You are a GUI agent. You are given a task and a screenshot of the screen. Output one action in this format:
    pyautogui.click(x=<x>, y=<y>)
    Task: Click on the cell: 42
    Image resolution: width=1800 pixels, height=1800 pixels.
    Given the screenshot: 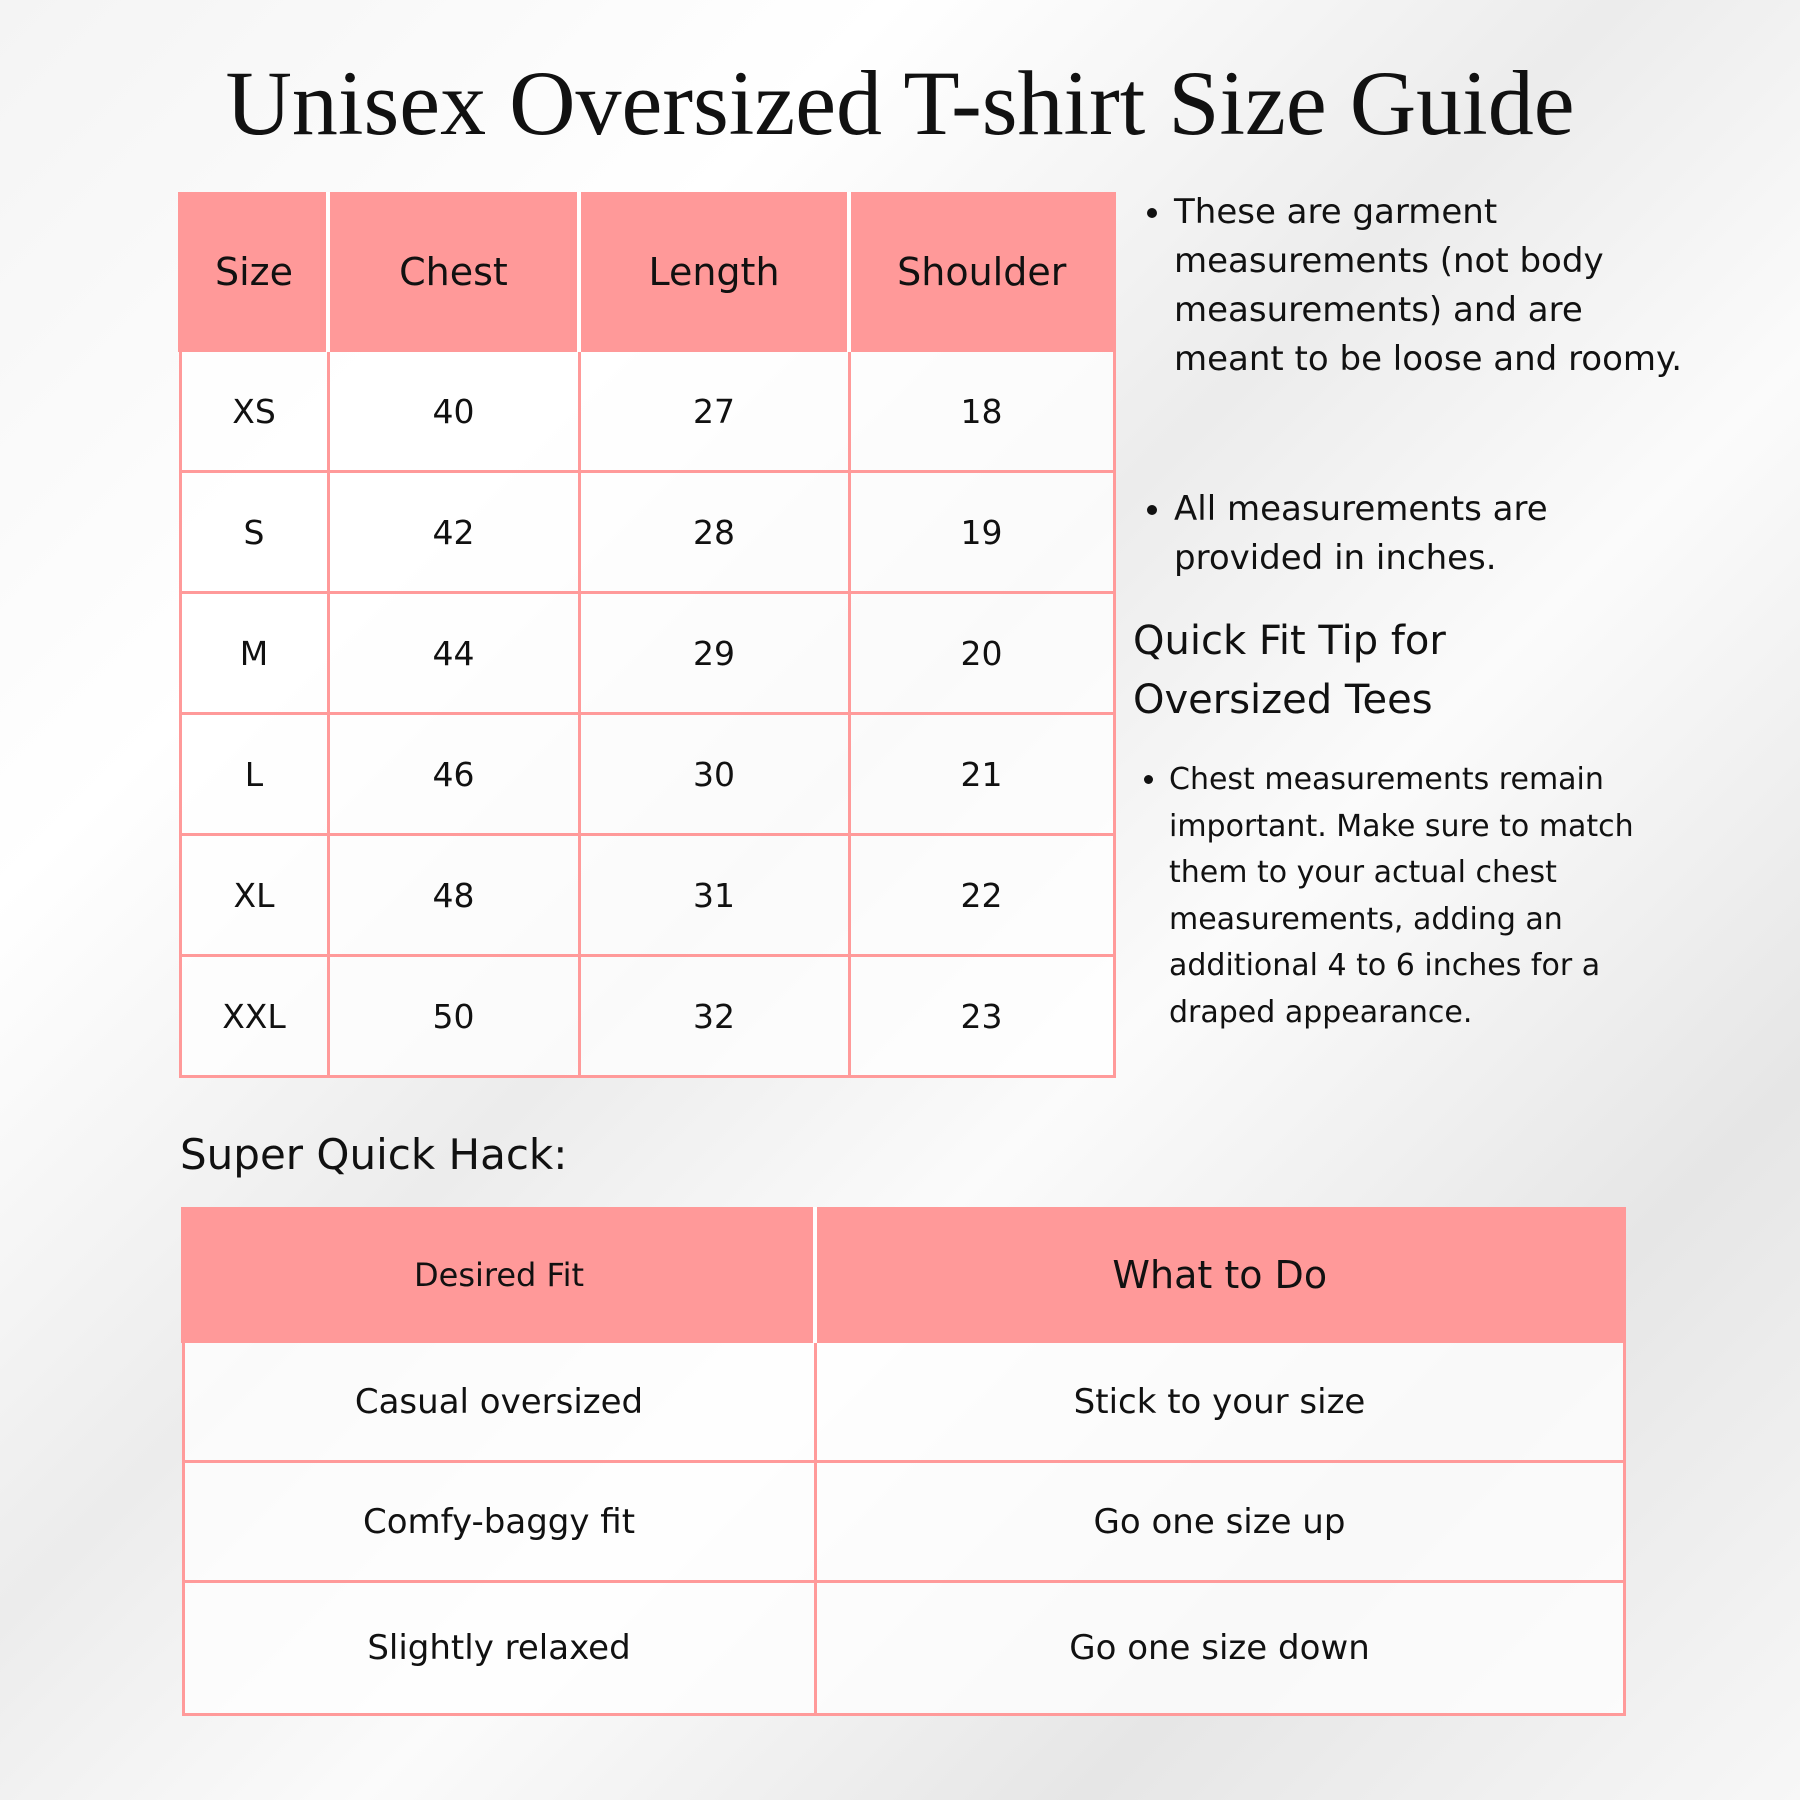 What is the action you would take?
    pyautogui.click(x=453, y=532)
    